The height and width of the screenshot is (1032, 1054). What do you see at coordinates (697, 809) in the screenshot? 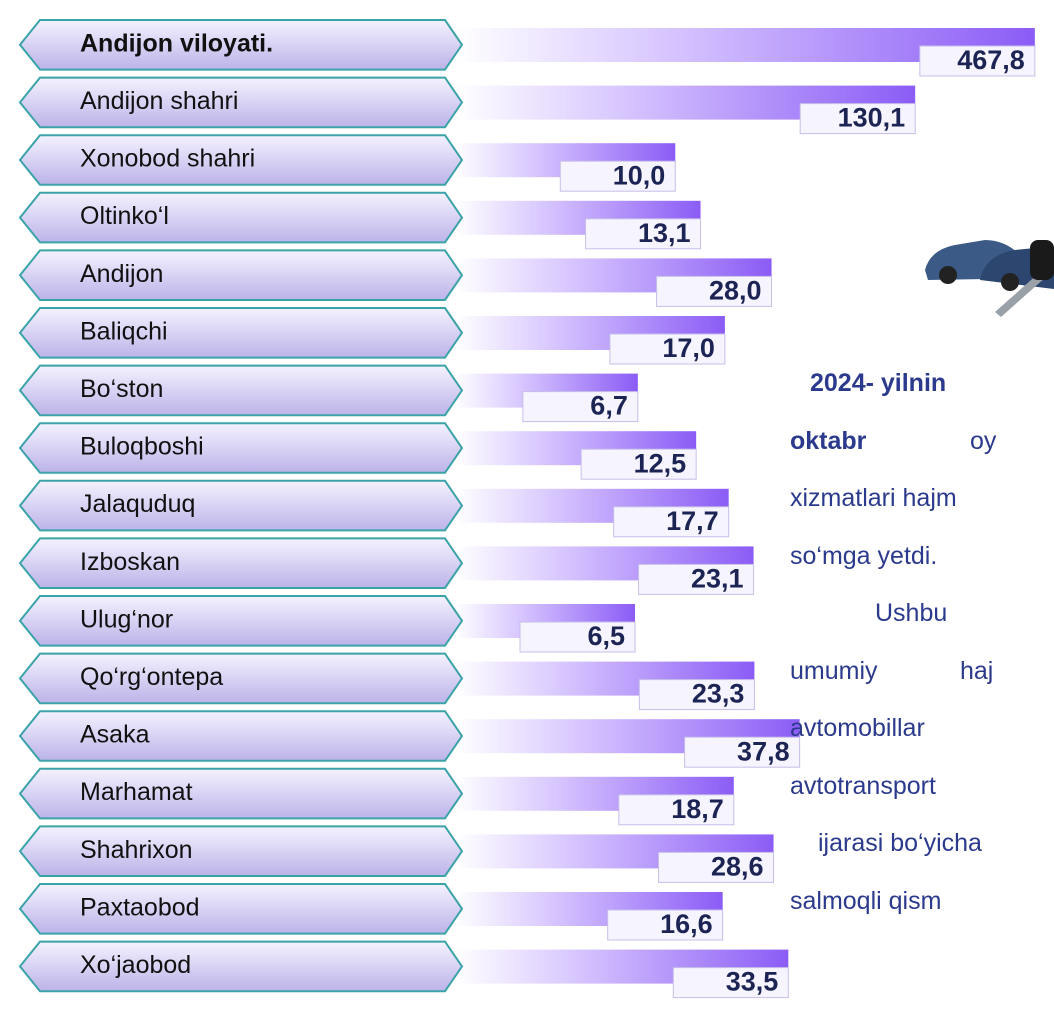
I see `value-label: 18,7` at bounding box center [697, 809].